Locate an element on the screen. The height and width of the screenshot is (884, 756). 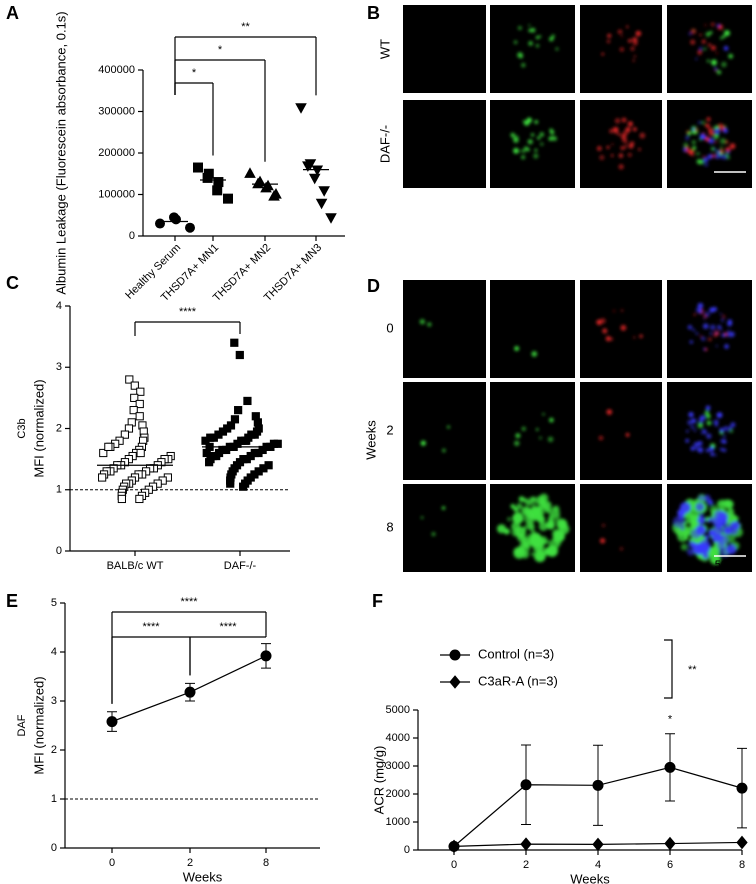
x-tick-label: 6 is located at coordinates (670, 865).